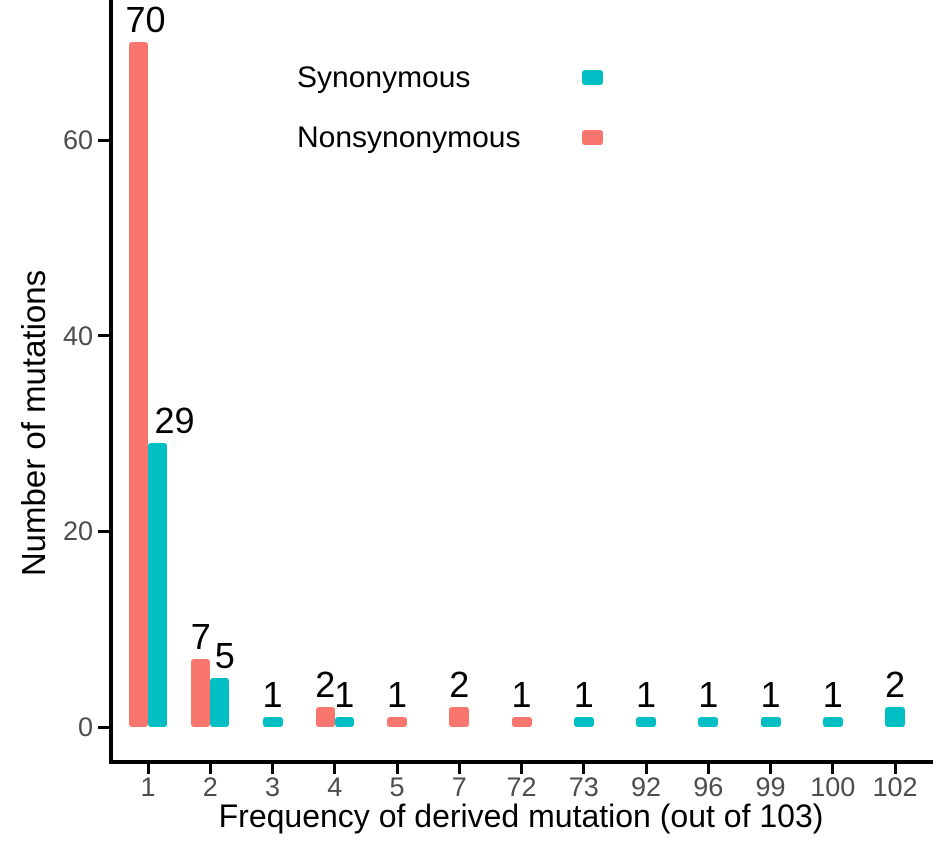  Describe the element at coordinates (646, 787) in the screenshot. I see `x-tick-label: 92` at that location.